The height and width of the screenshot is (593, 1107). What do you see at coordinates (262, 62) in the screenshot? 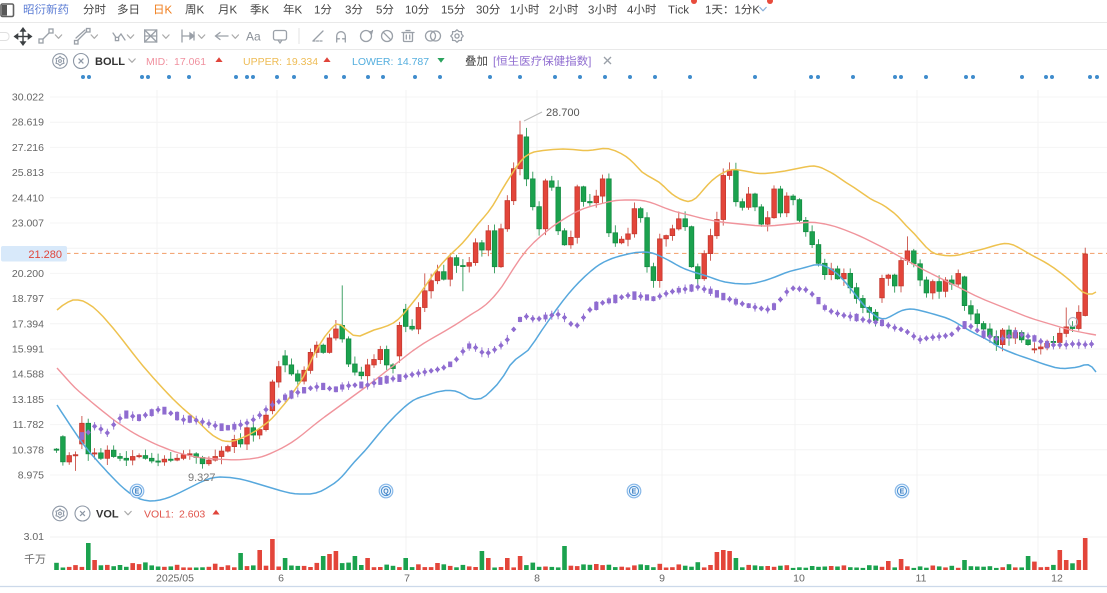
I see `svg-text: UPPER:` at bounding box center [262, 62].